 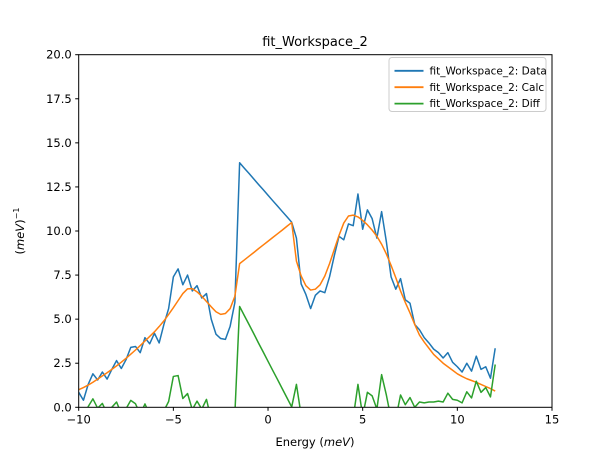 I want to click on y-tick-label: 2.5, so click(x=62, y=363).